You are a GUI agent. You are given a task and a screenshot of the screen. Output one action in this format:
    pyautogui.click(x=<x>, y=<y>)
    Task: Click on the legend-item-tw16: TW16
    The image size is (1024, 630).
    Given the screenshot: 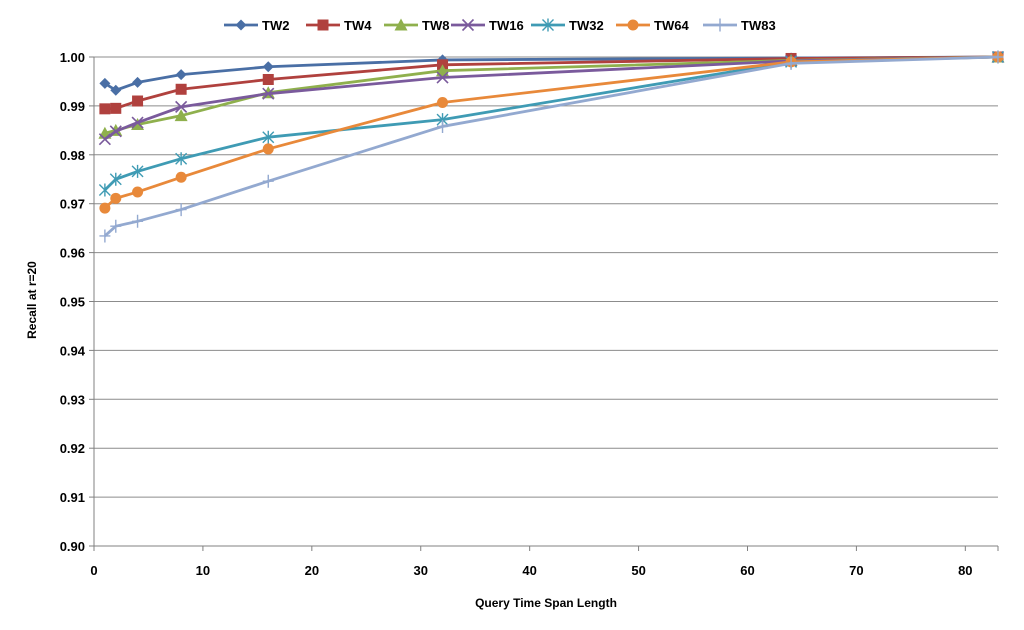 What is the action you would take?
    pyautogui.click(x=487, y=25)
    